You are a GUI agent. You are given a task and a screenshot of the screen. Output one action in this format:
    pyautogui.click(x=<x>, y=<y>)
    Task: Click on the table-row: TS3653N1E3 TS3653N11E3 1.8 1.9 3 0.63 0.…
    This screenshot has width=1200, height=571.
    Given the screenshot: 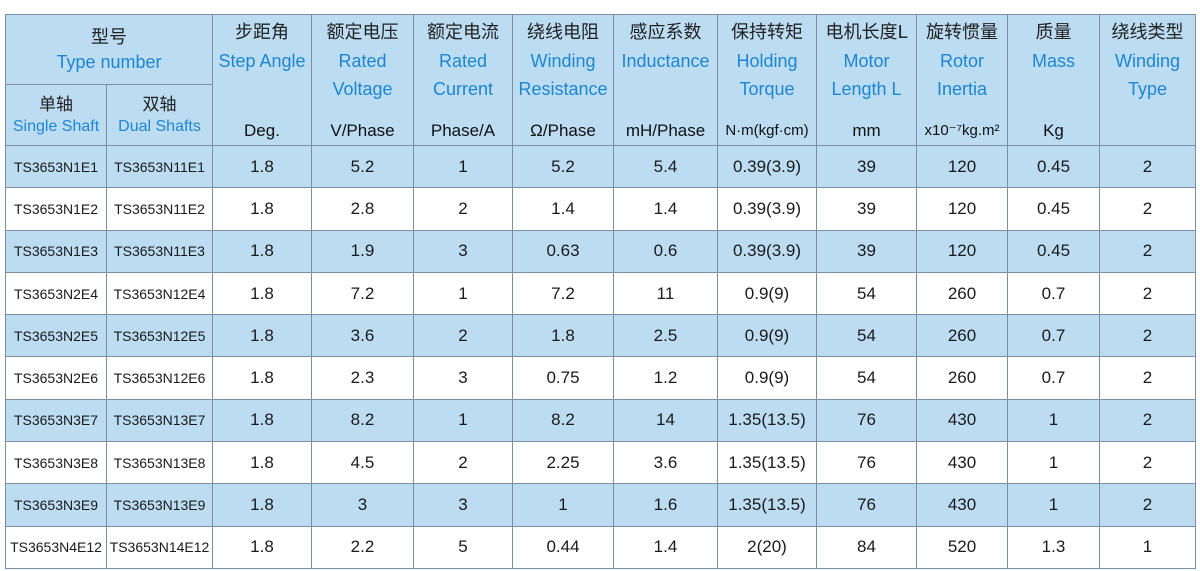 What is the action you would take?
    pyautogui.click(x=600, y=251)
    